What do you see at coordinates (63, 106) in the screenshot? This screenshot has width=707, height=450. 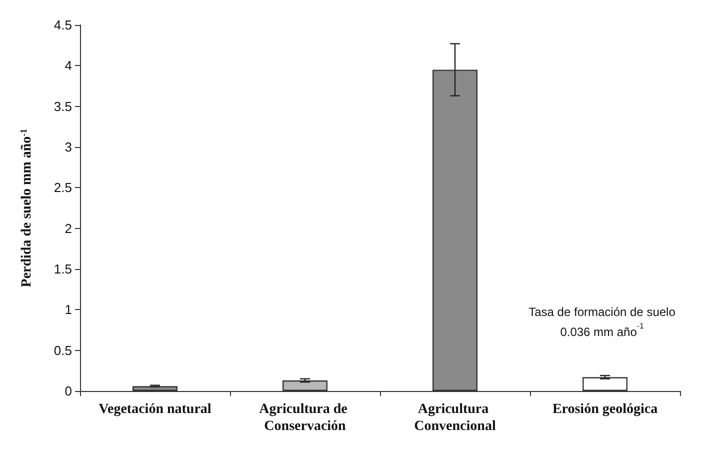 I see `y-tick-label: 3.5` at bounding box center [63, 106].